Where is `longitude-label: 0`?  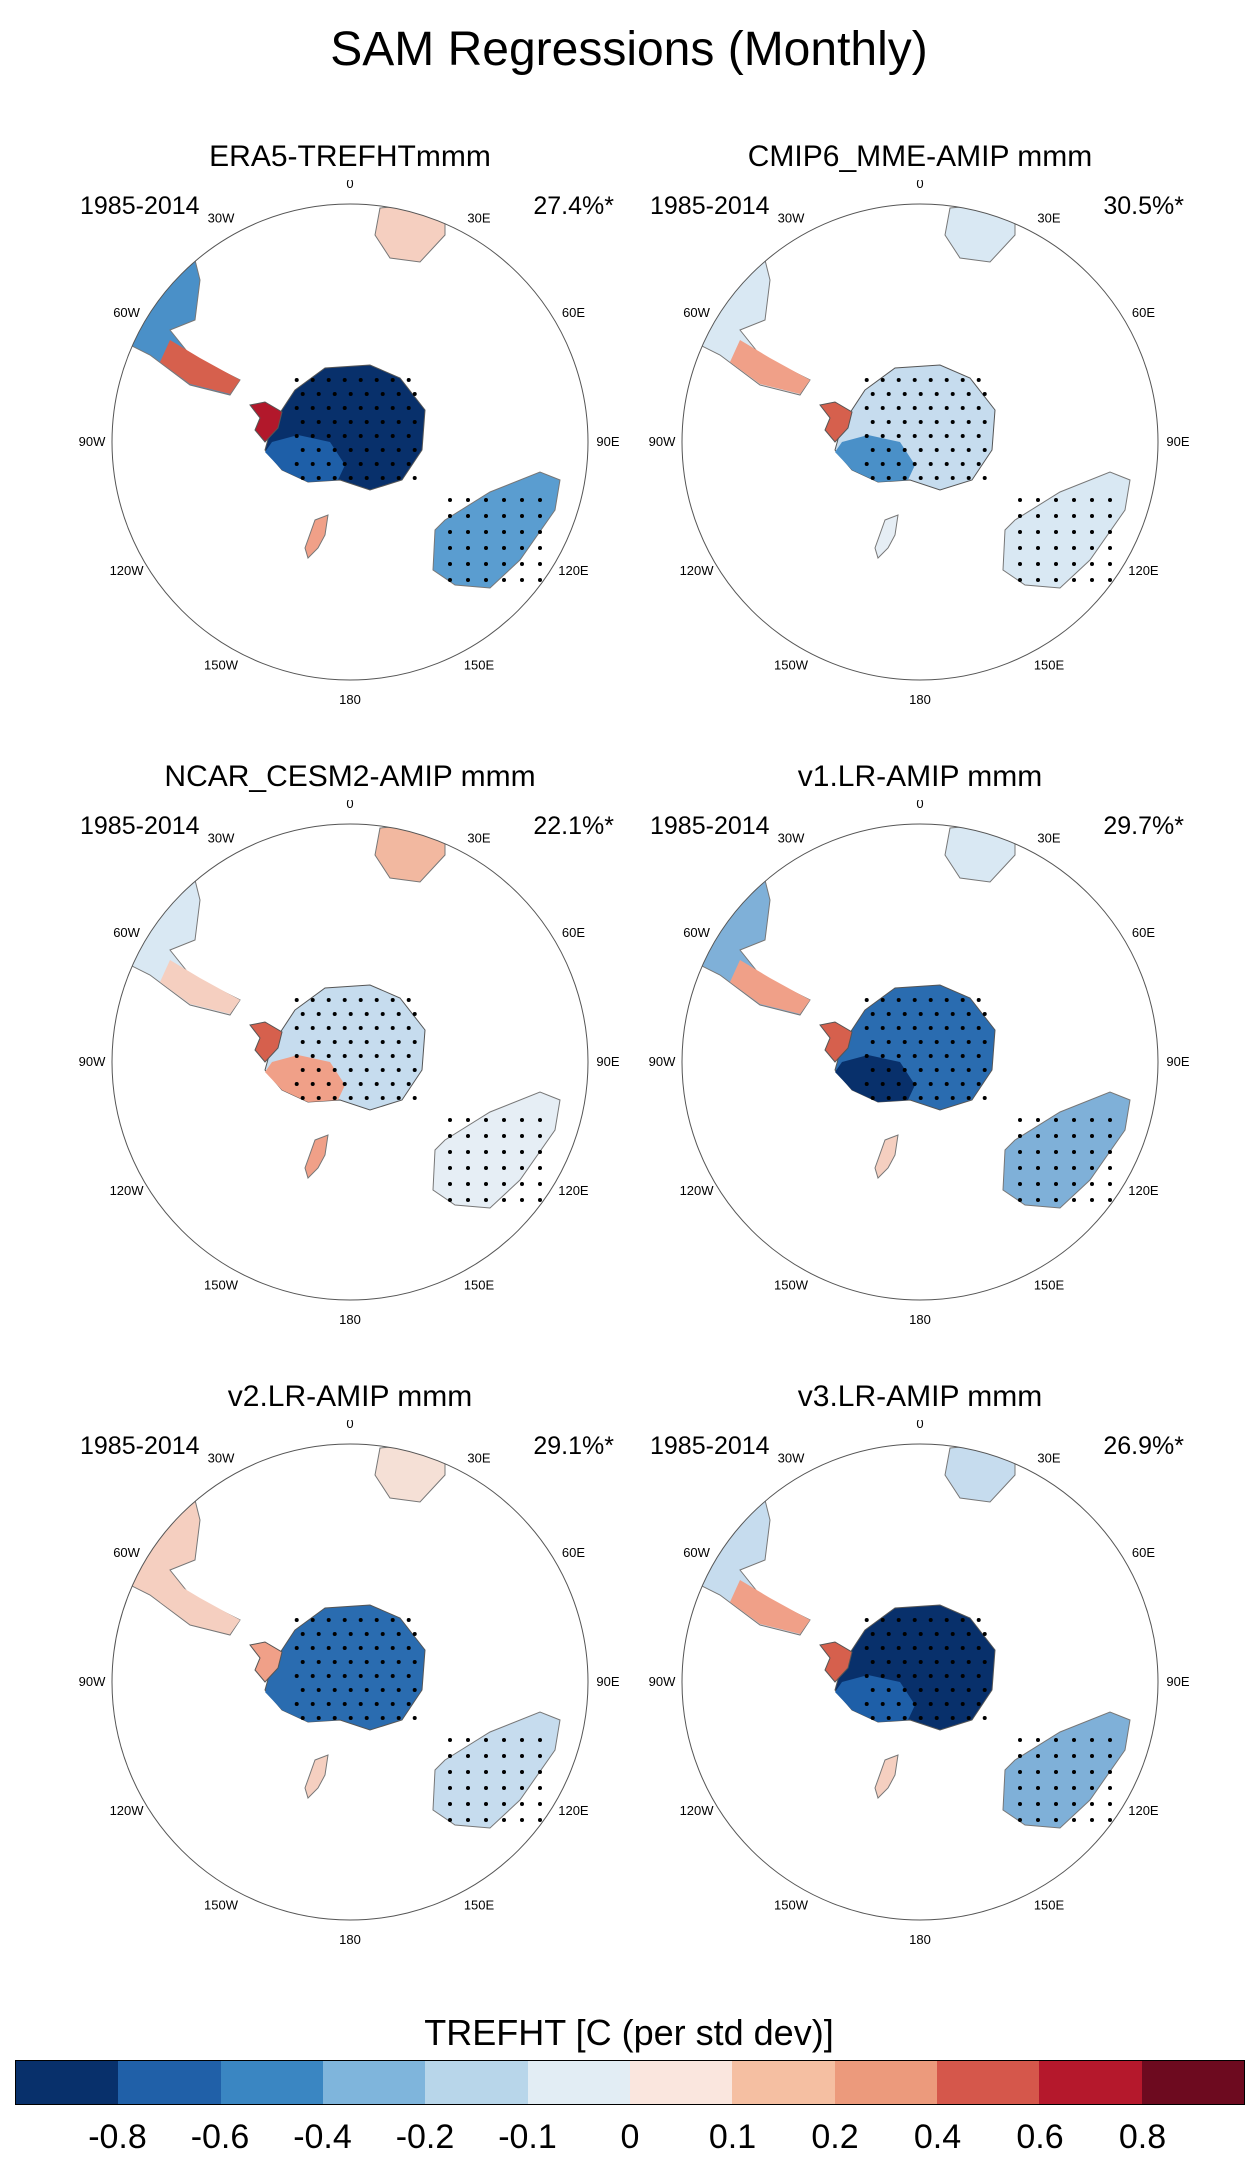
longitude-label: 0 is located at coordinates (349, 1425).